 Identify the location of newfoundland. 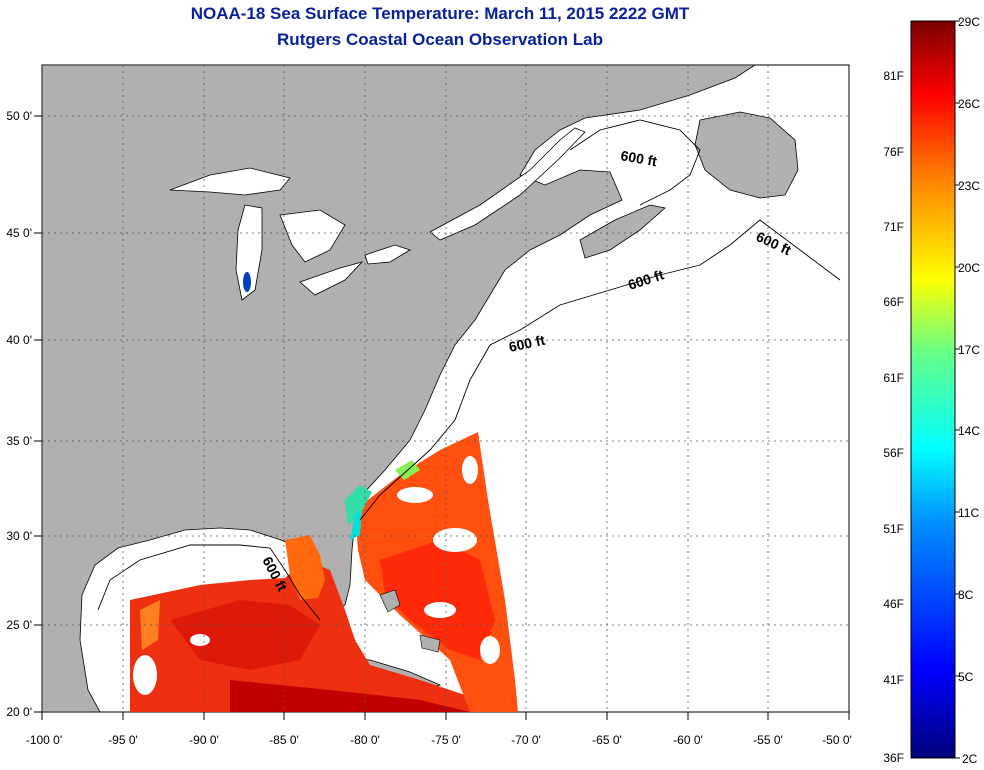
(746, 155).